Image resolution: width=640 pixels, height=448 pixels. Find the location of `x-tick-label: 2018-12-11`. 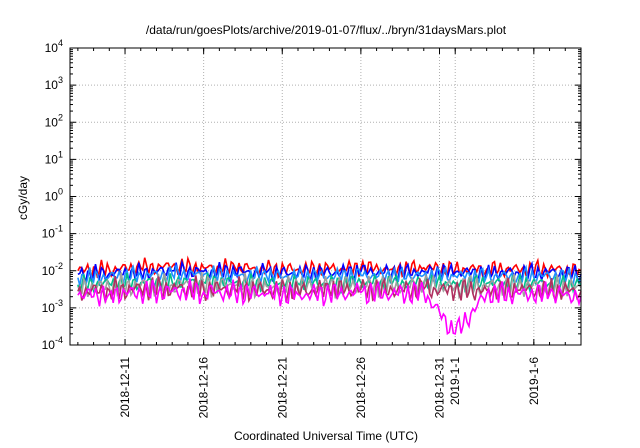

x-tick-label: 2018-12-11 is located at coordinates (125, 387).